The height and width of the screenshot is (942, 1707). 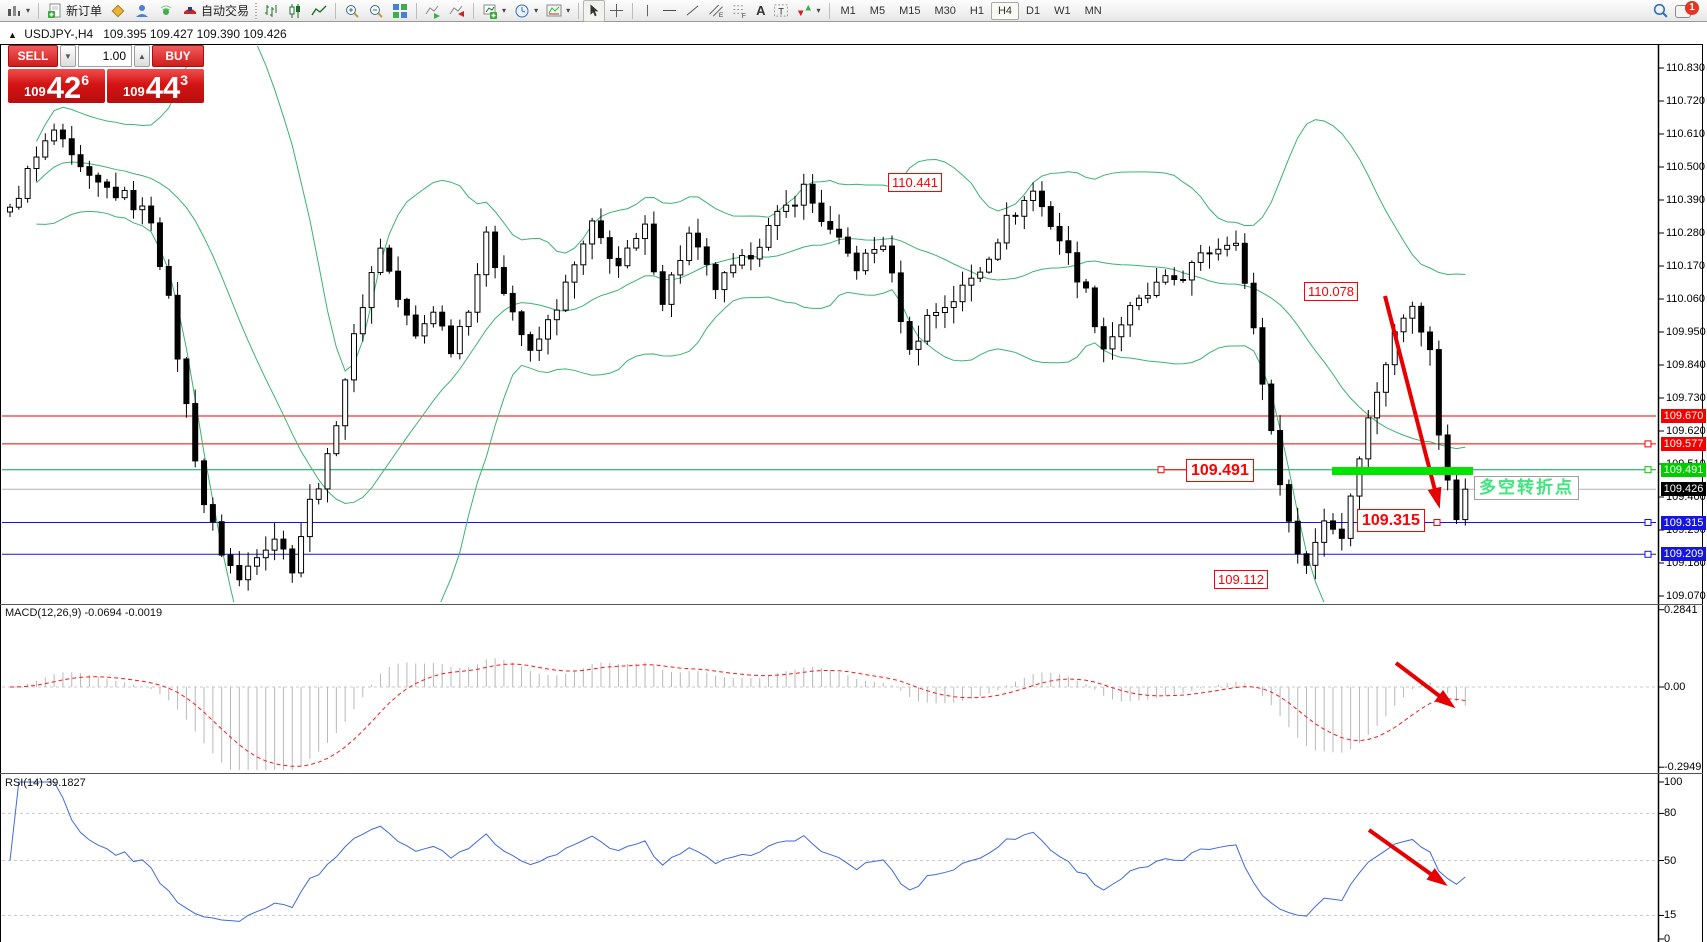 I want to click on new-chart-button: ▾, so click(x=494, y=11).